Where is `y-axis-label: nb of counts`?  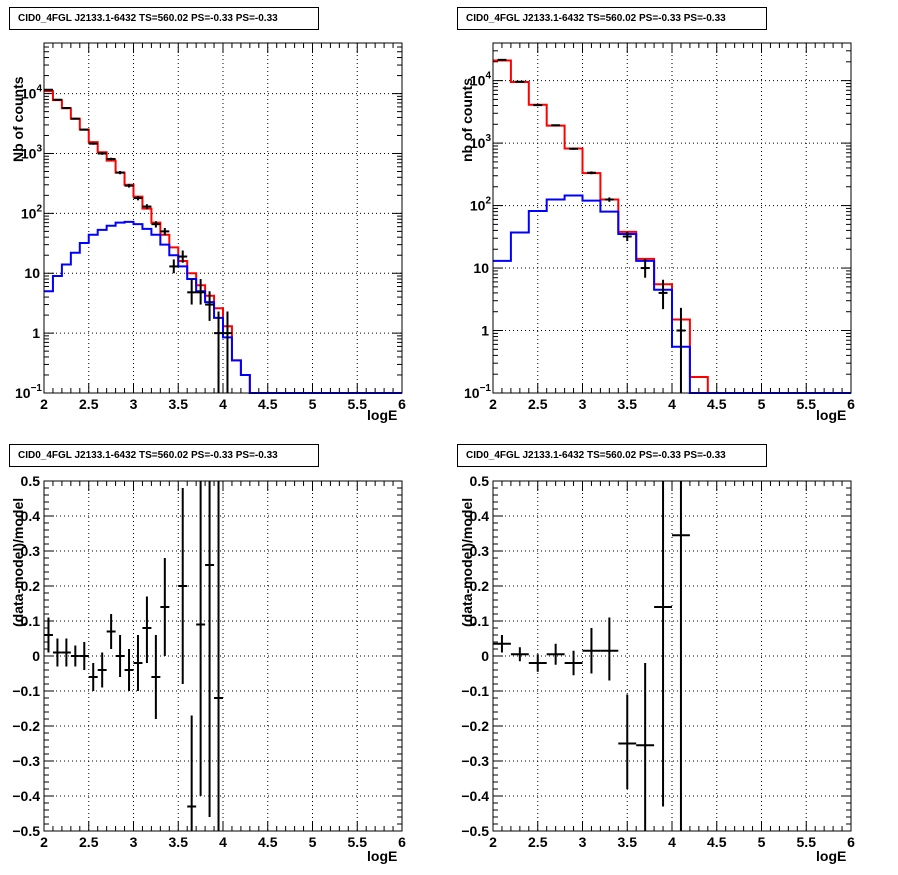 y-axis-label: nb of counts is located at coordinates (467, 120).